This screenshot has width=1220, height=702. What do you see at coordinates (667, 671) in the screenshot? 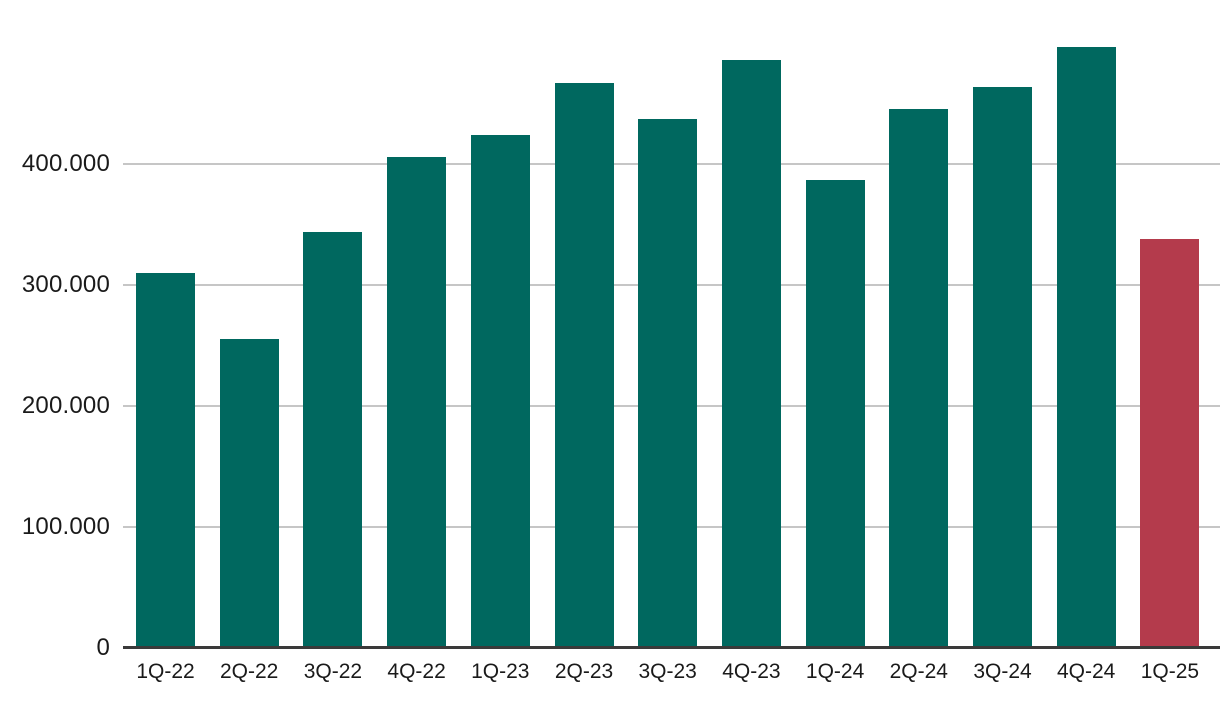
I see `x-axis-tick-label: 3Q-23` at bounding box center [667, 671].